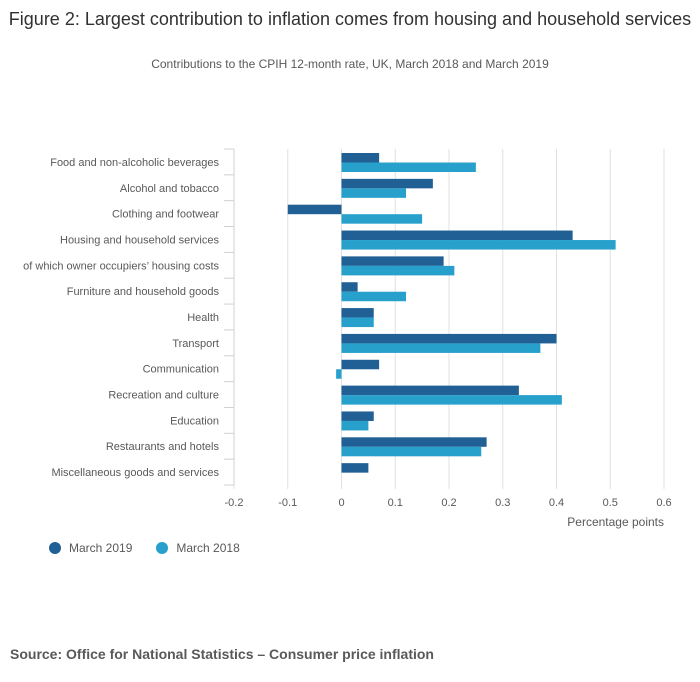  I want to click on x-tick-label: 0.2, so click(448, 503).